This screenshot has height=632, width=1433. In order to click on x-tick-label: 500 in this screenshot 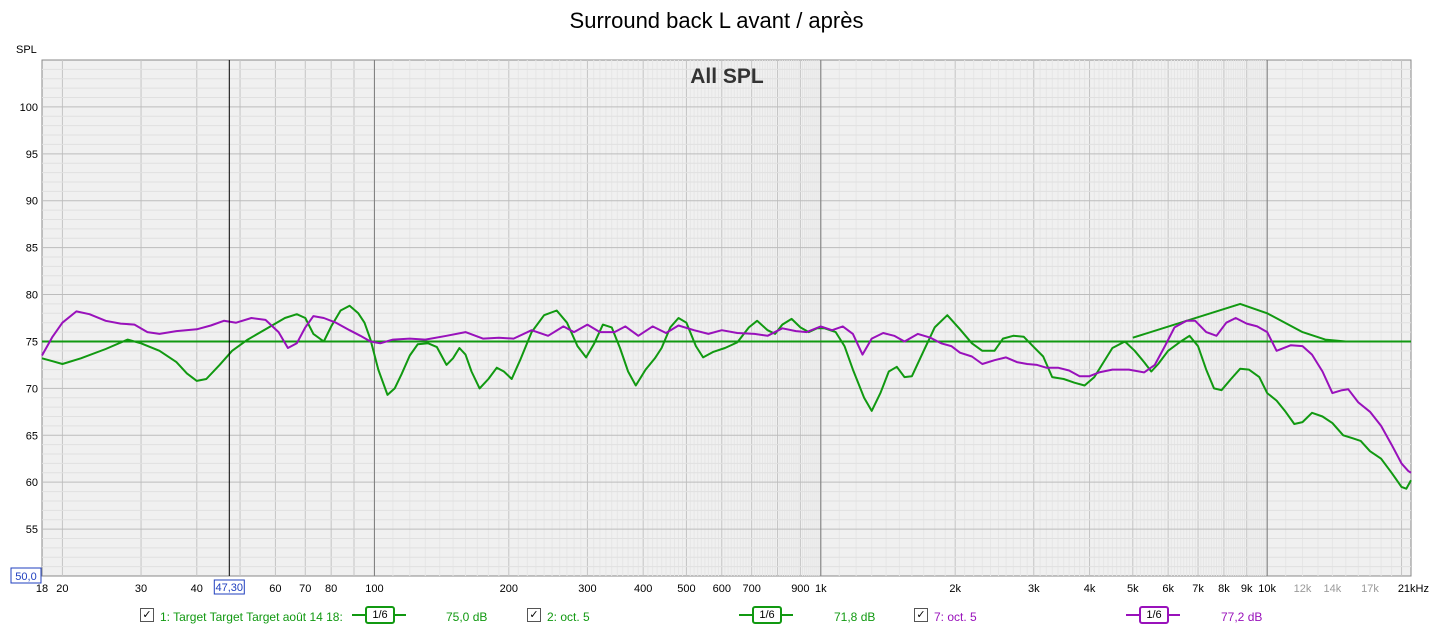, I will do `click(686, 589)`.